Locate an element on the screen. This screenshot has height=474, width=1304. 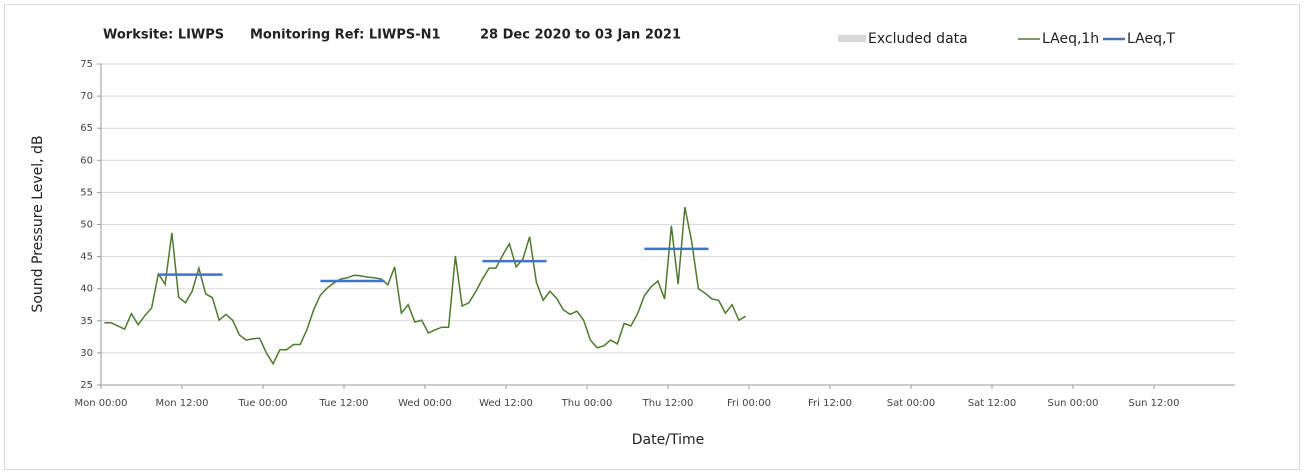
y-tick-label: 75 is located at coordinates (86, 64).